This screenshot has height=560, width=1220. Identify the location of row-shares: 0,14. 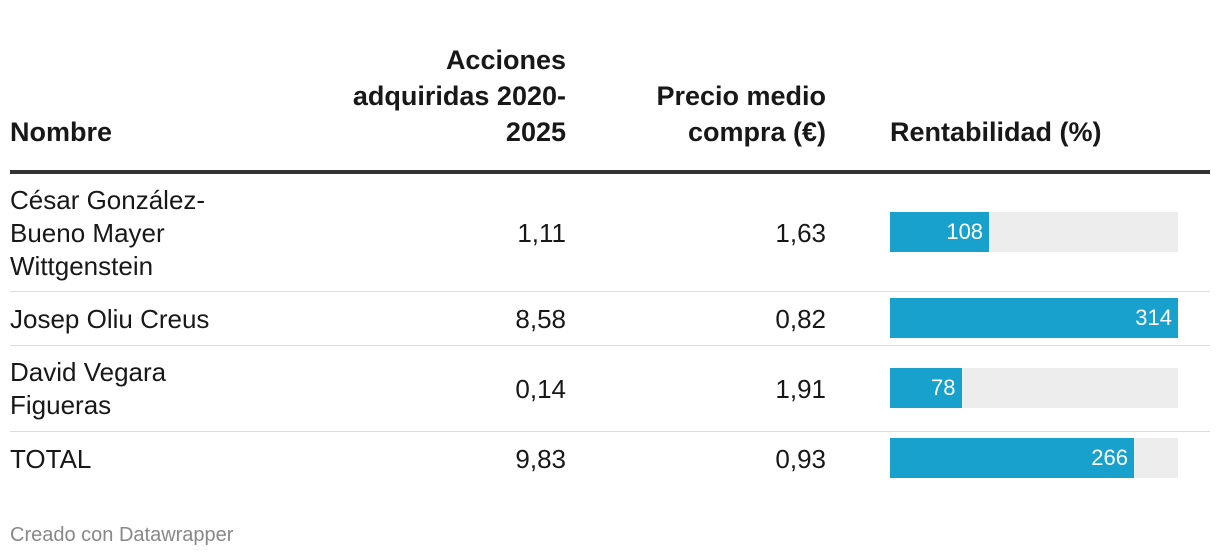
(540, 388).